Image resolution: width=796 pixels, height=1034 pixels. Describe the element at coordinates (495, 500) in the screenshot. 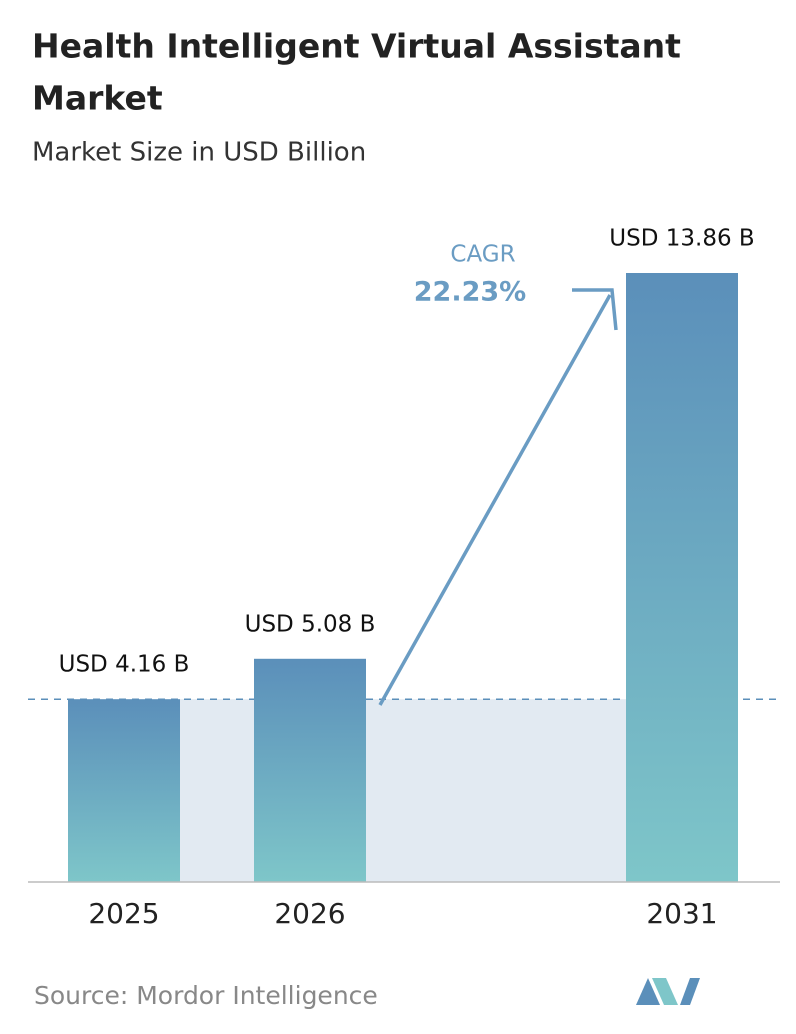

I see `cagr-arrow` at that location.